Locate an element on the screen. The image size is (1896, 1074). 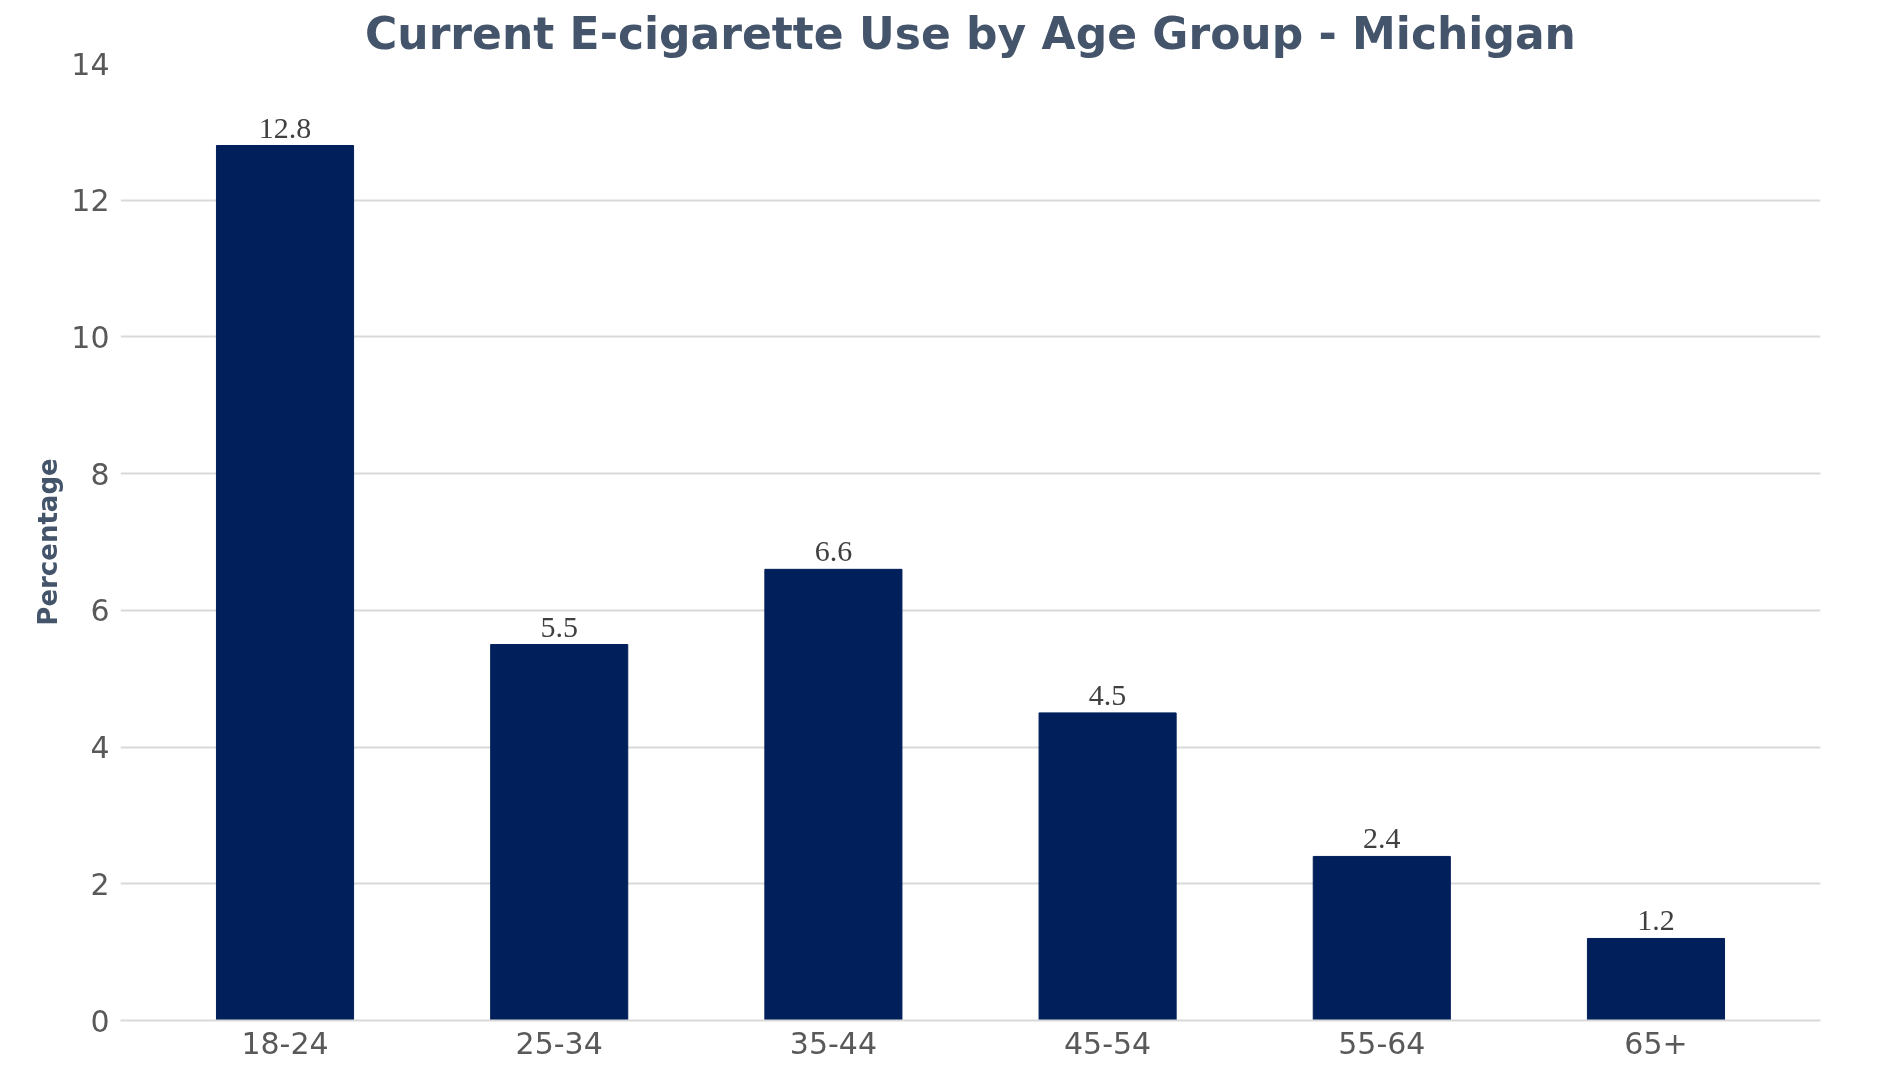
x-tick-label: 55-64 is located at coordinates (1382, 1043).